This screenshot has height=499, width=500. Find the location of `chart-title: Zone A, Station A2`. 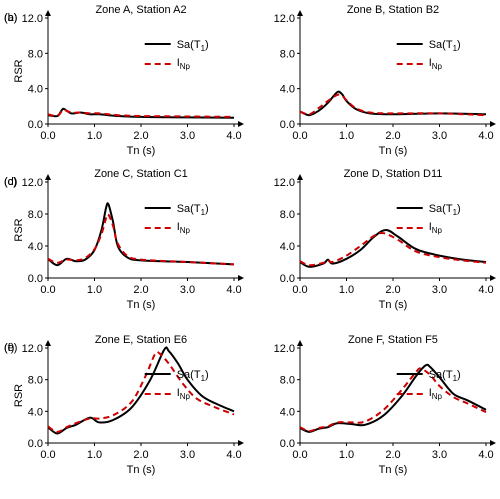

chart-title: Zone A, Station A2 is located at coordinates (140, 10).